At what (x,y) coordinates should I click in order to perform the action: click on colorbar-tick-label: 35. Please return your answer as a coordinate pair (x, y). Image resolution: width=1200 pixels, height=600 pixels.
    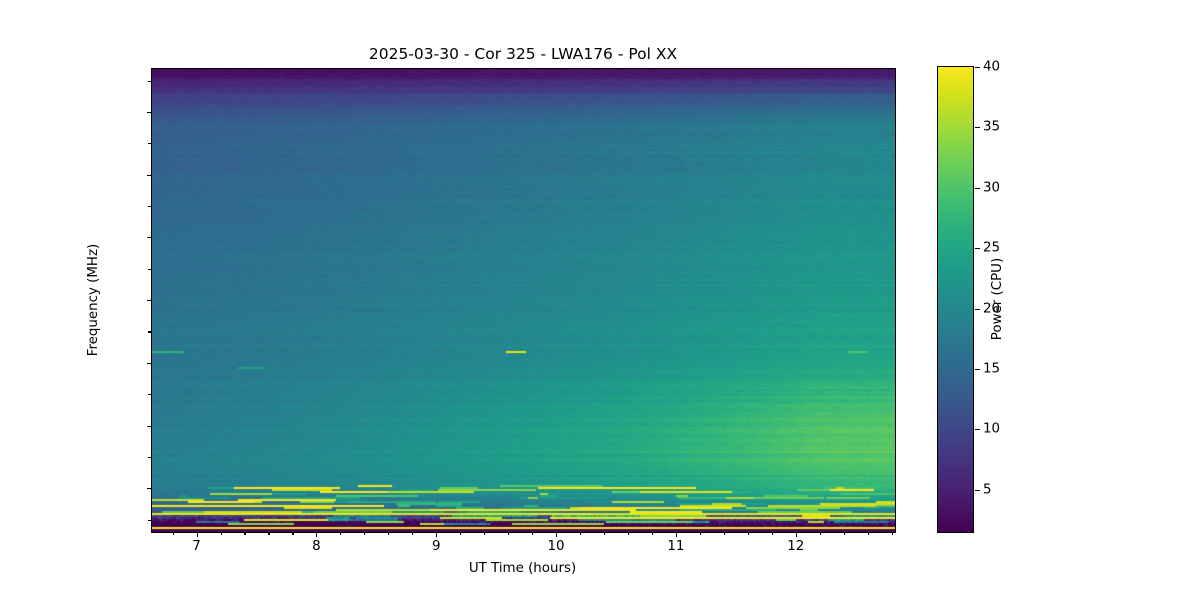
    Looking at the image, I should click on (992, 127).